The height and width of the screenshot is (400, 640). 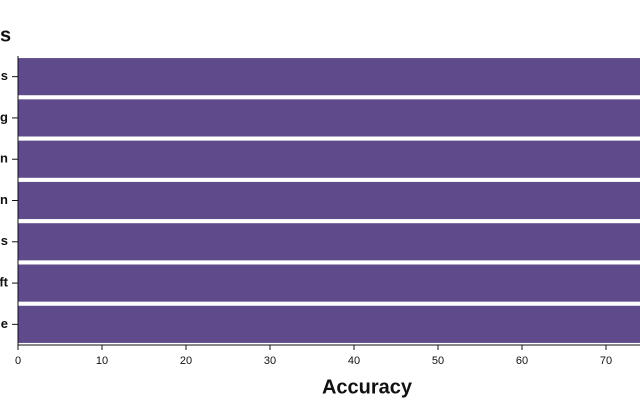 What do you see at coordinates (270, 361) in the screenshot?
I see `x-tick-label: 30` at bounding box center [270, 361].